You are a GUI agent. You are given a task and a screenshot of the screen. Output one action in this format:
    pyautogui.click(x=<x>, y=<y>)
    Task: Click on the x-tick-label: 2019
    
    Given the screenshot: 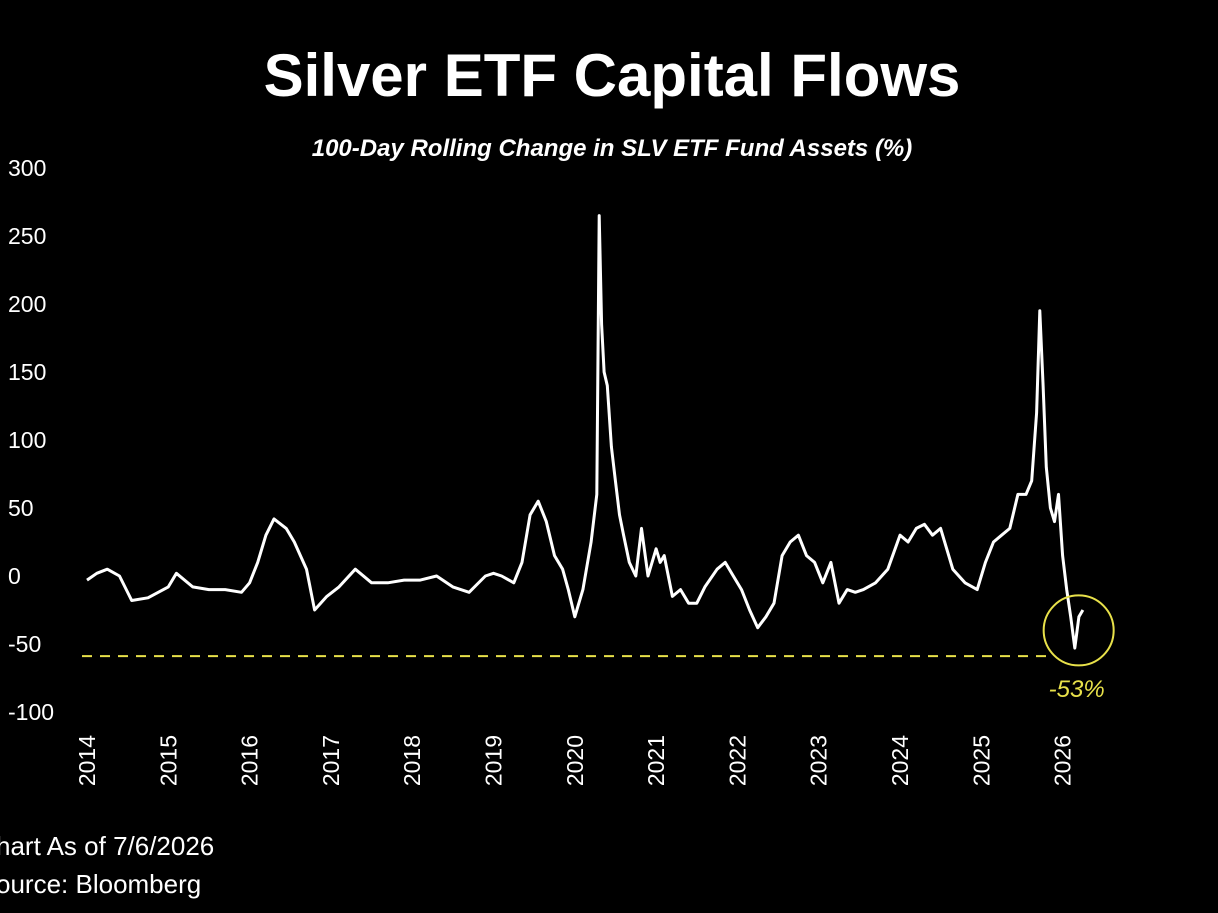 What is the action you would take?
    pyautogui.click(x=494, y=760)
    